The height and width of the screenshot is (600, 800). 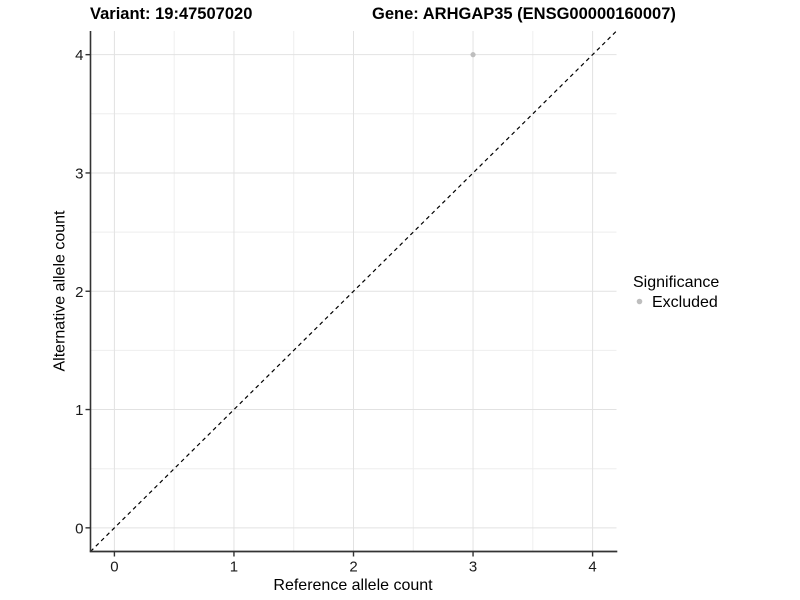 I want to click on x-axis-tick-label: 4, so click(x=592, y=567).